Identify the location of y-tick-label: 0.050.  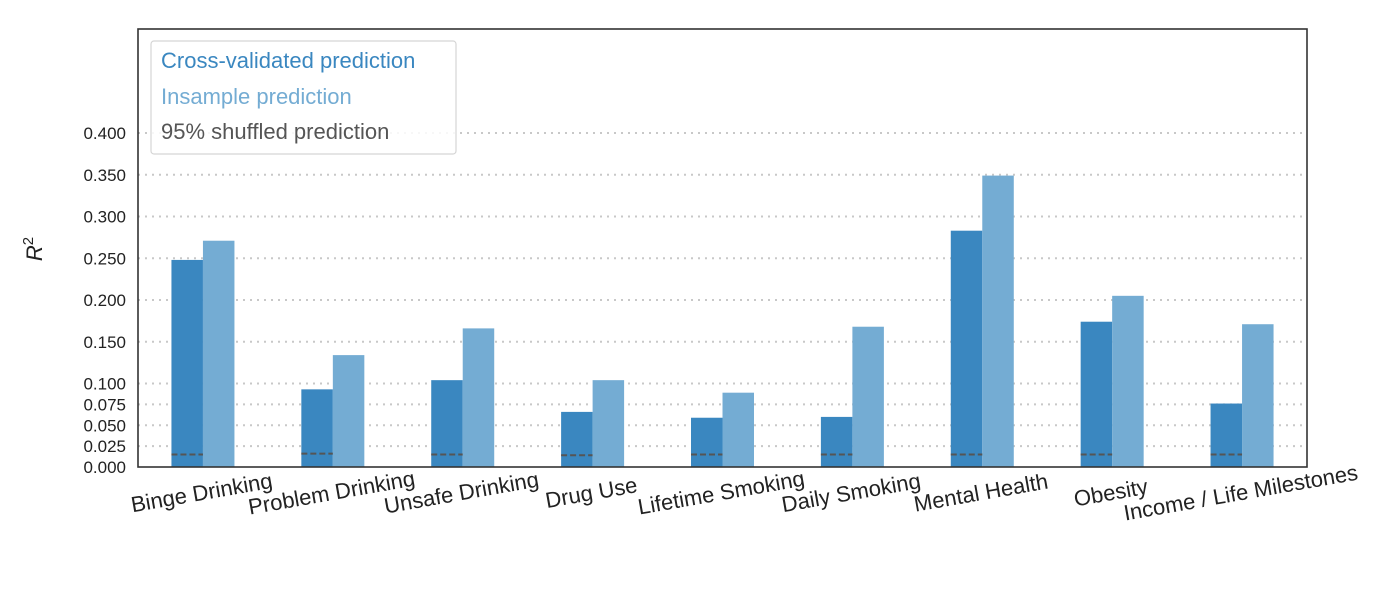
(104, 425).